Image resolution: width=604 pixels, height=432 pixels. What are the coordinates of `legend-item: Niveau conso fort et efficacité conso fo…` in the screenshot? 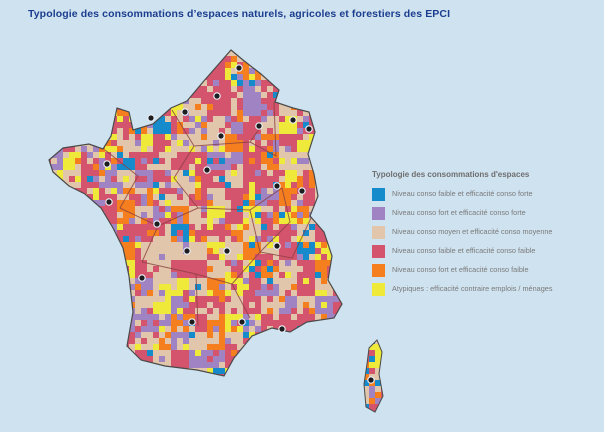 It's located at (487, 213).